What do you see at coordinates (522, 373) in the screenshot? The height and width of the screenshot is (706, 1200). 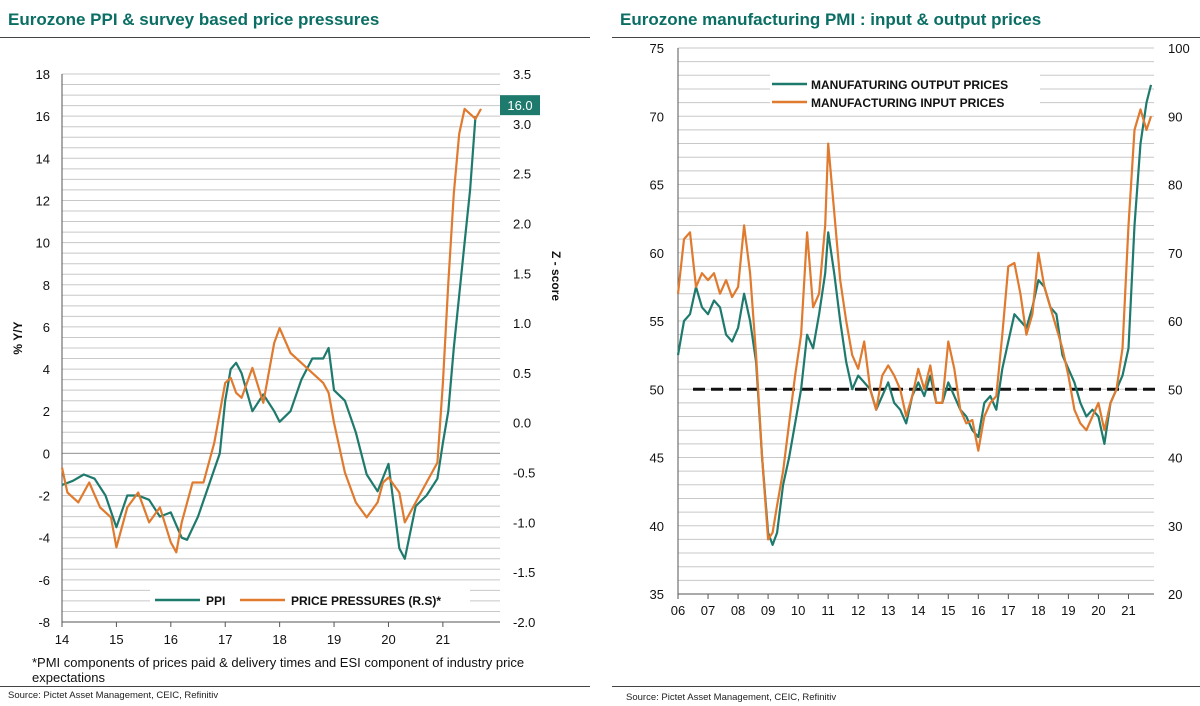 I see `y2-tick-label: 0.5` at bounding box center [522, 373].